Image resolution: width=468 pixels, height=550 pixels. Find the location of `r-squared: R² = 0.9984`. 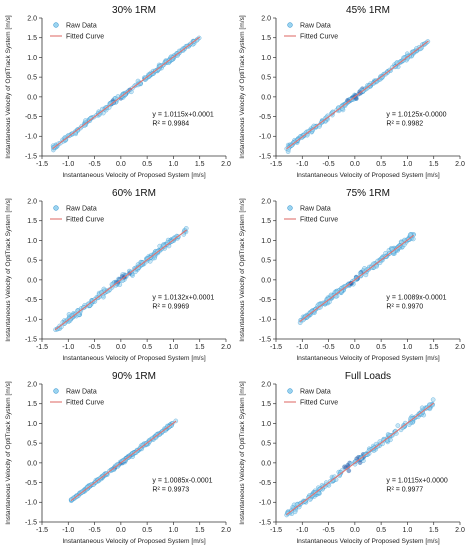

r-squared: R² = 0.9984 is located at coordinates (170, 124).